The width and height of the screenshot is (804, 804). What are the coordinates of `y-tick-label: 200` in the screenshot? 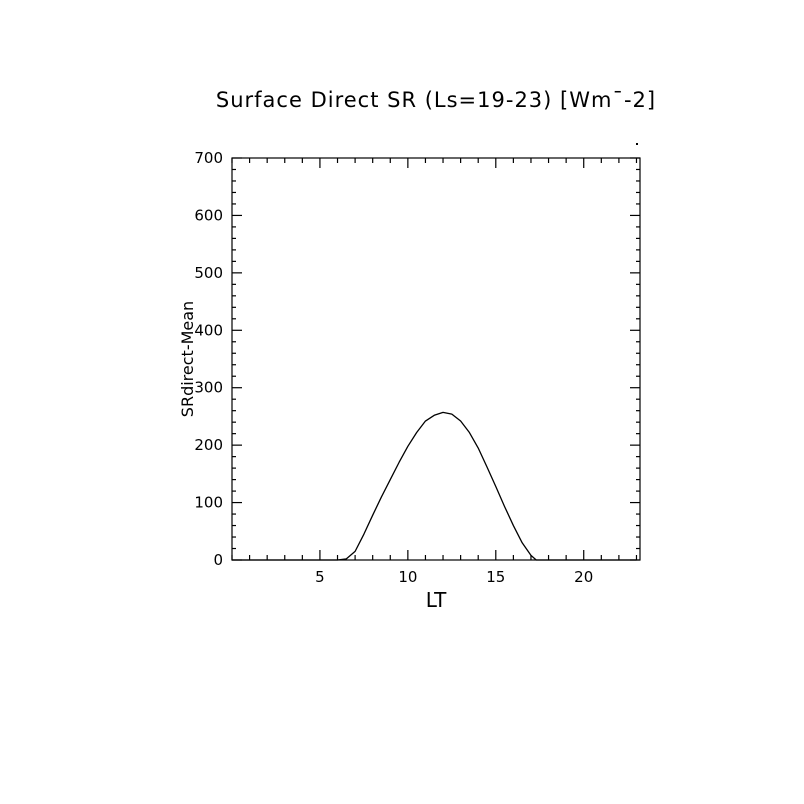 It's located at (208, 445).